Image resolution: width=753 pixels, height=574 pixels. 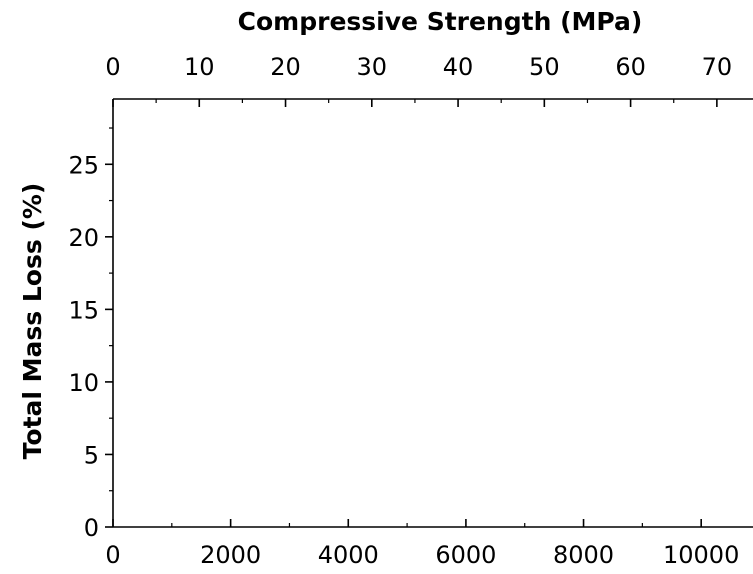 What do you see at coordinates (83, 165) in the screenshot?
I see `y-tick-label: 25` at bounding box center [83, 165].